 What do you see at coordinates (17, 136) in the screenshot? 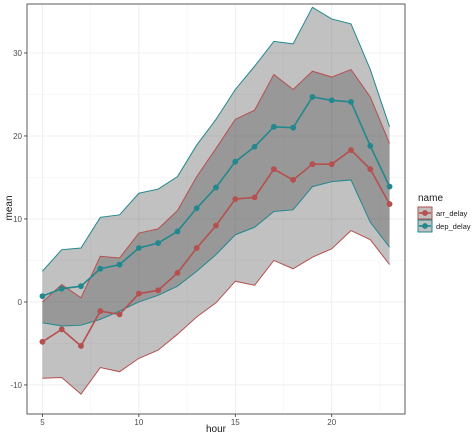
I see `y-tick-label: 20` at bounding box center [17, 136].